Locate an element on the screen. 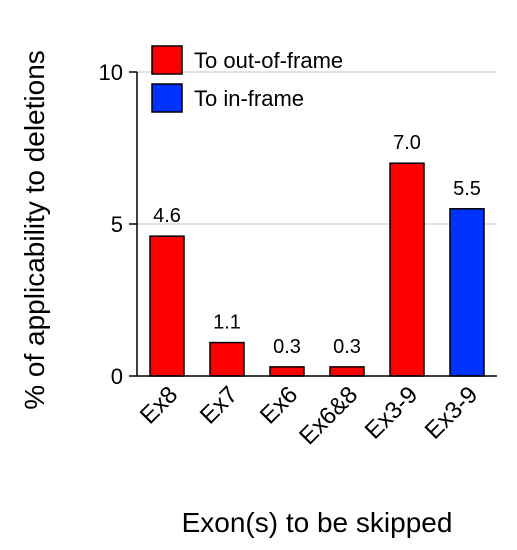 The image size is (517, 550). legend-label: To out-of-frame is located at coordinates (268, 60).